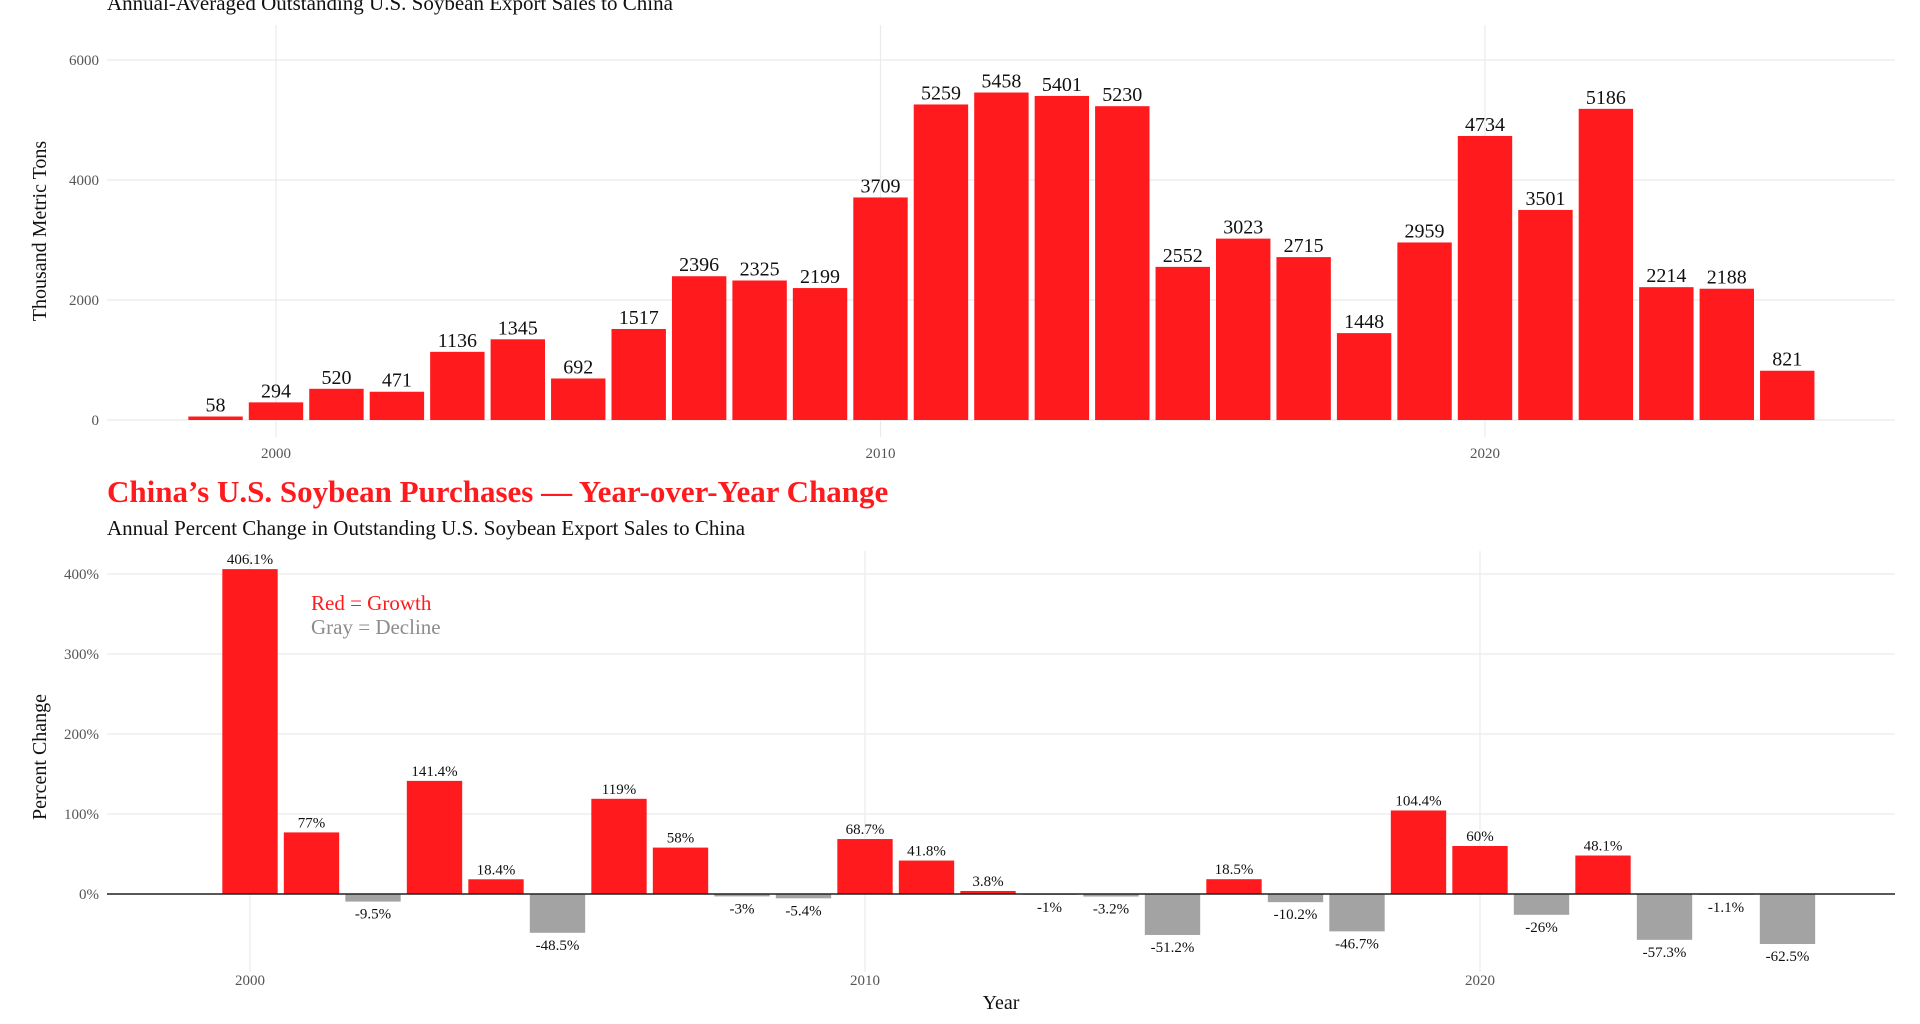 Image resolution: width=1920 pixels, height=1024 pixels. What do you see at coordinates (681, 839) in the screenshot?
I see `bottom-bar-label-2007: 58%` at bounding box center [681, 839].